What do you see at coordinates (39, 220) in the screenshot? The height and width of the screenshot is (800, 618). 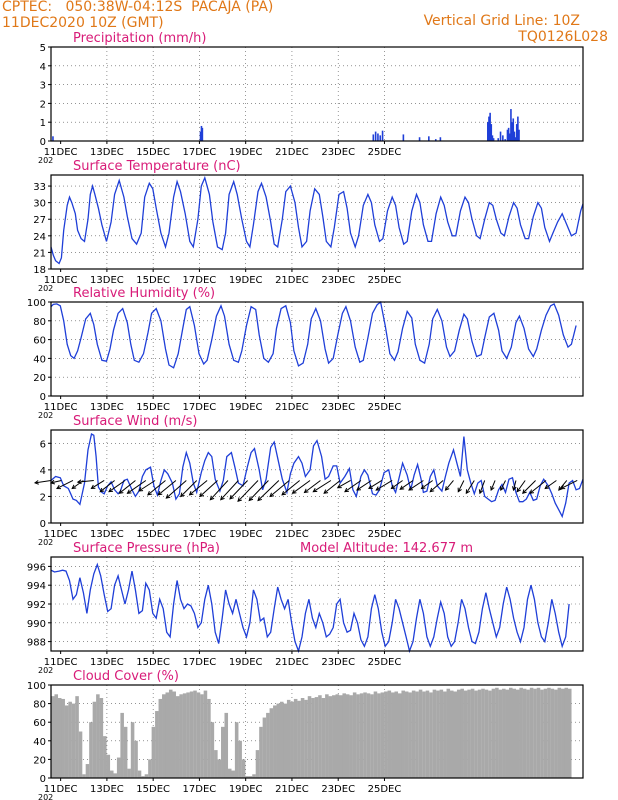 I see `y-tick-label: 27` at bounding box center [39, 220].